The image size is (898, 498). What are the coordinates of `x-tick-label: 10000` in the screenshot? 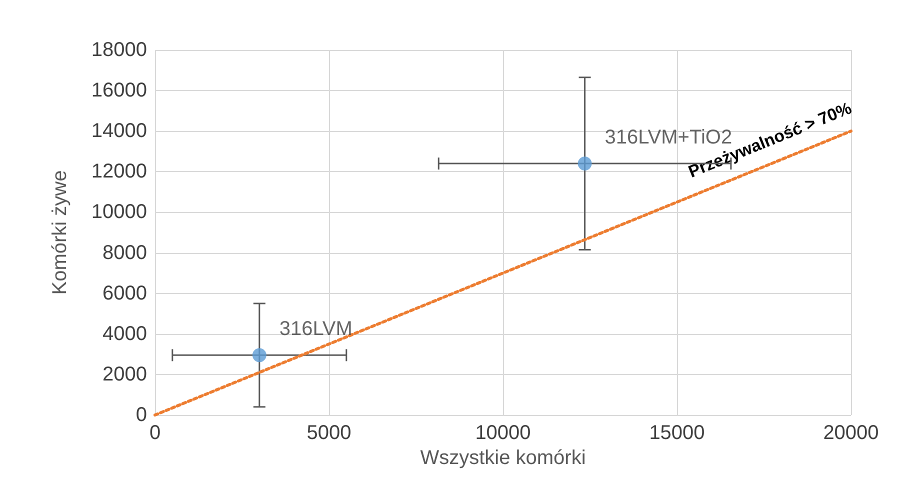 It's located at (503, 433).